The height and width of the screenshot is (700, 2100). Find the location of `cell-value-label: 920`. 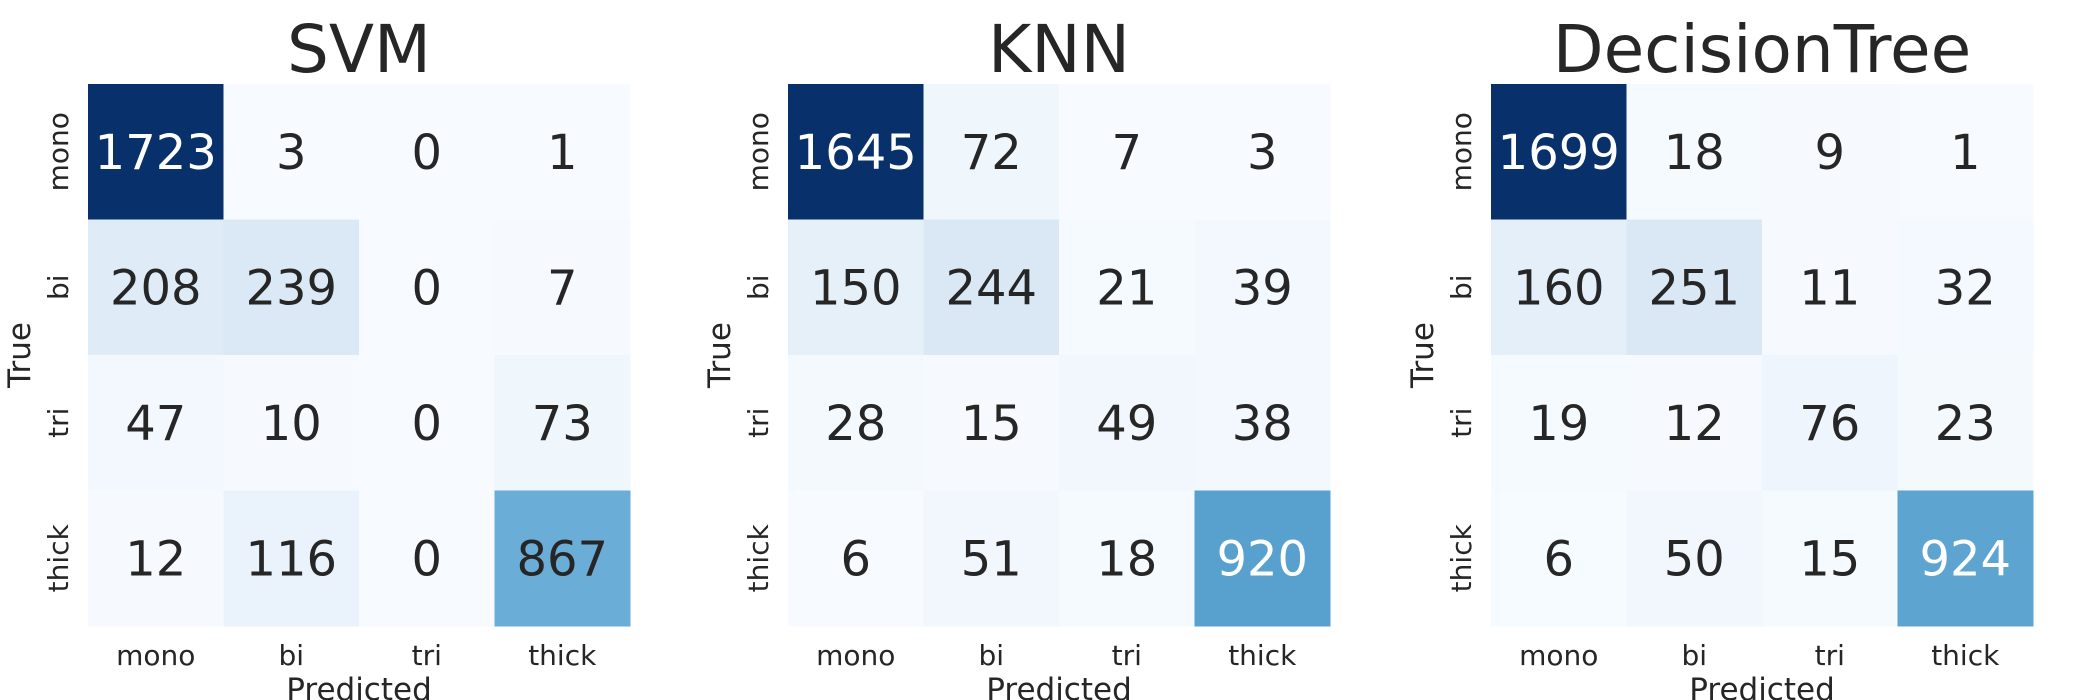

cell-value-label: 920 is located at coordinates (1262, 559).